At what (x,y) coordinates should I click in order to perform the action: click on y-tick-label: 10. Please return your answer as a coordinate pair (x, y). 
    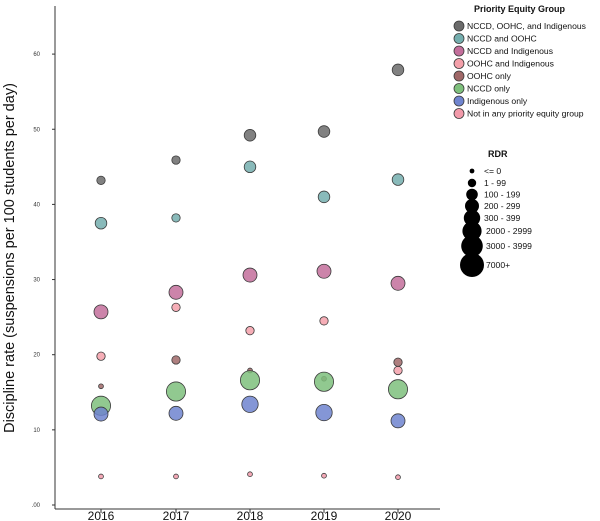
    Looking at the image, I should click on (36, 431).